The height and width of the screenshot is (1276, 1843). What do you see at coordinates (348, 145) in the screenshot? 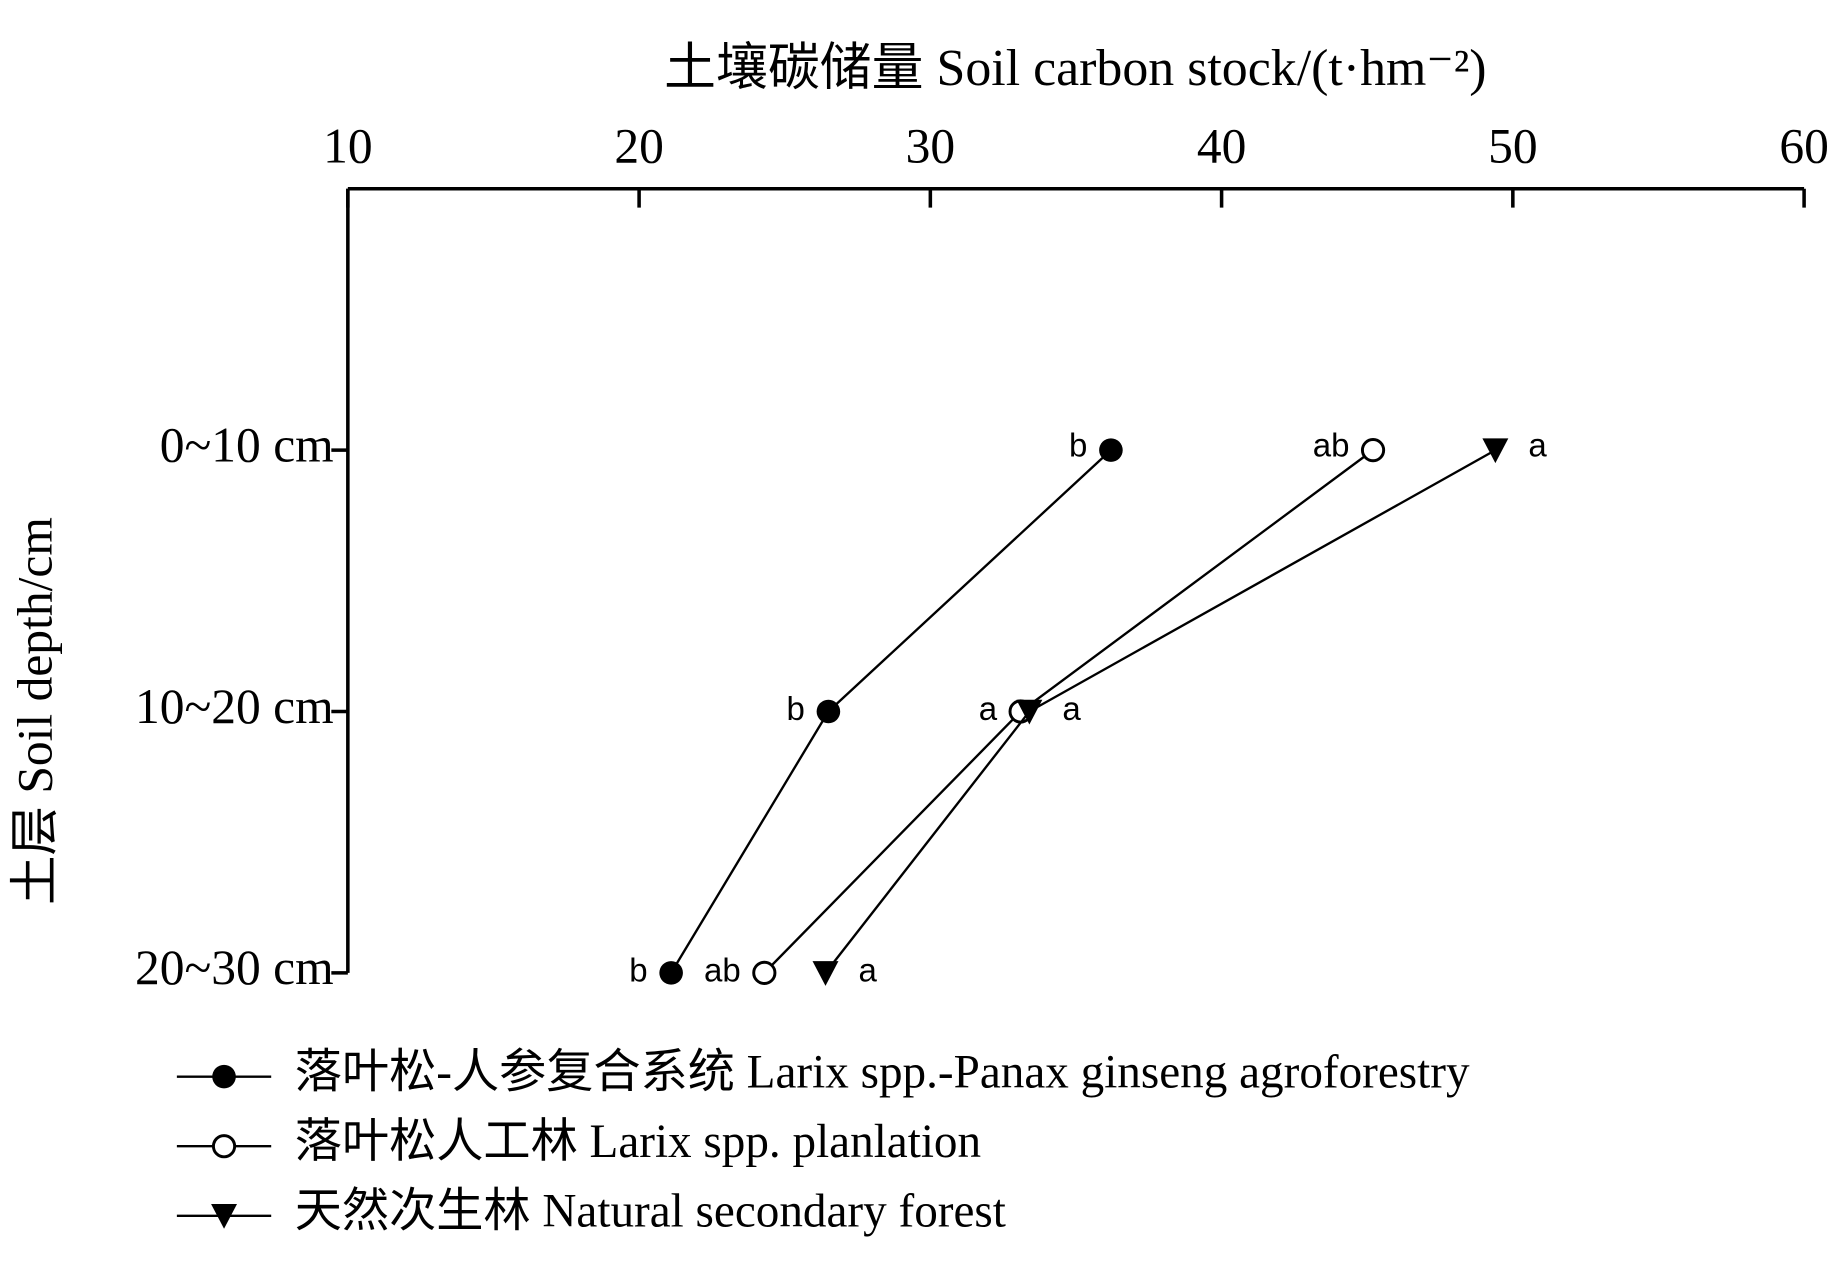
I see `x-tick-label: 10` at bounding box center [348, 145].